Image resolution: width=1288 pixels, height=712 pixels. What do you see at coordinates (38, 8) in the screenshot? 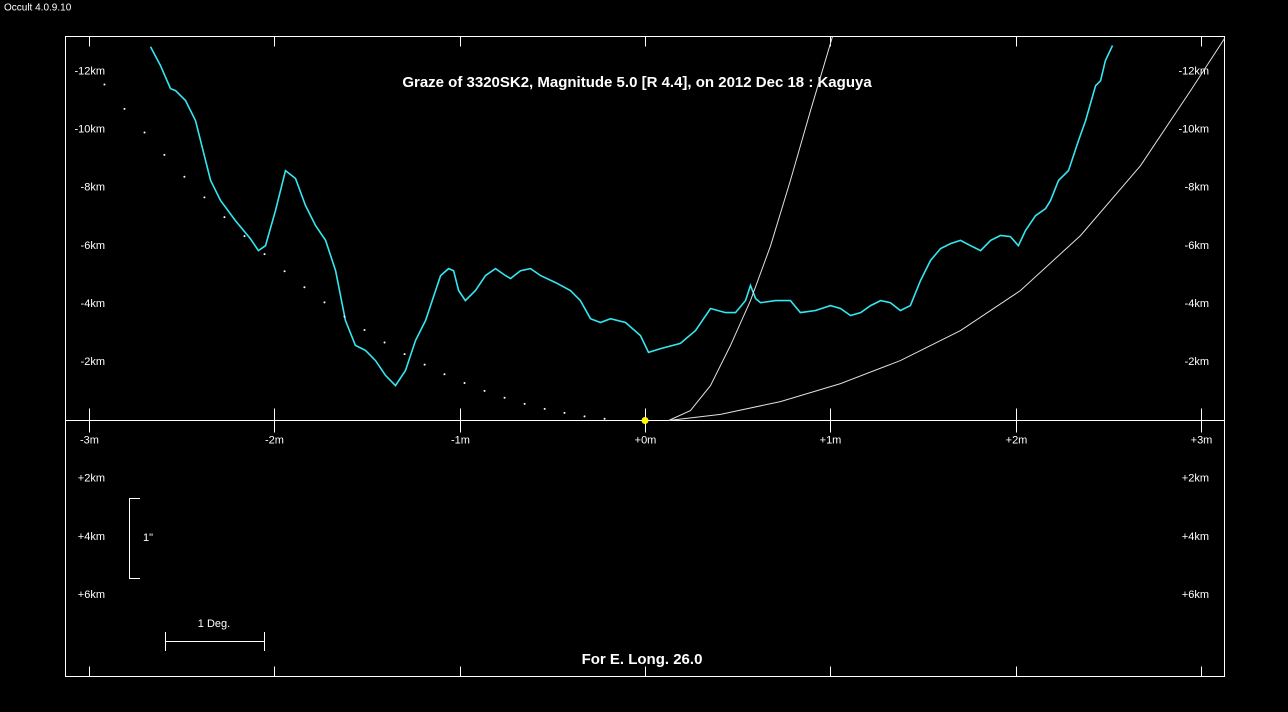
I see `window-title: Occult 4.0.9.10` at bounding box center [38, 8].